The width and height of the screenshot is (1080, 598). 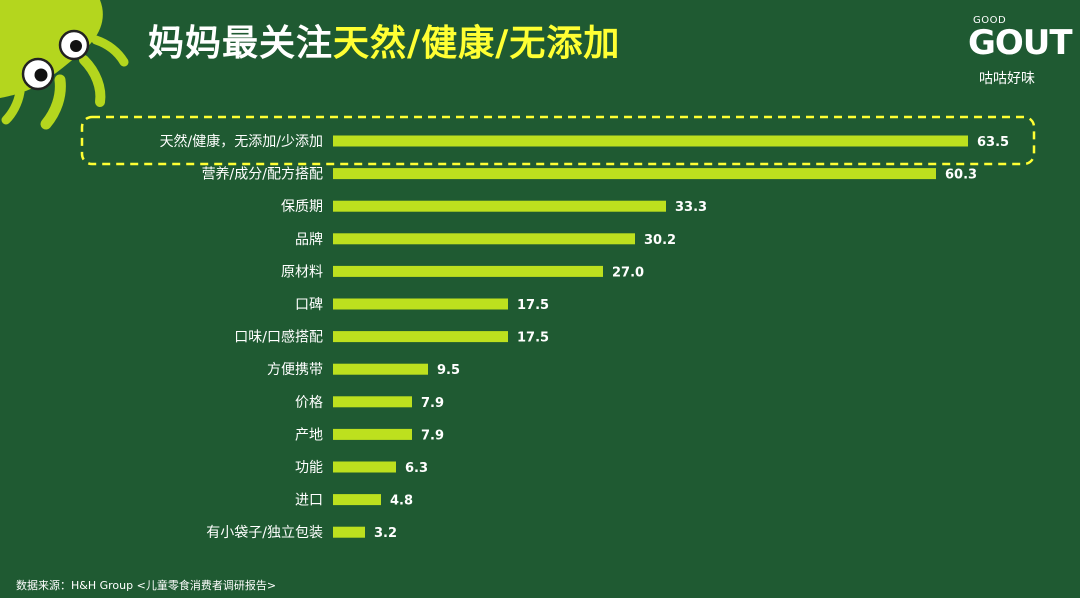 What do you see at coordinates (416, 468) in the screenshot?
I see `data-label: 6.3` at bounding box center [416, 468].